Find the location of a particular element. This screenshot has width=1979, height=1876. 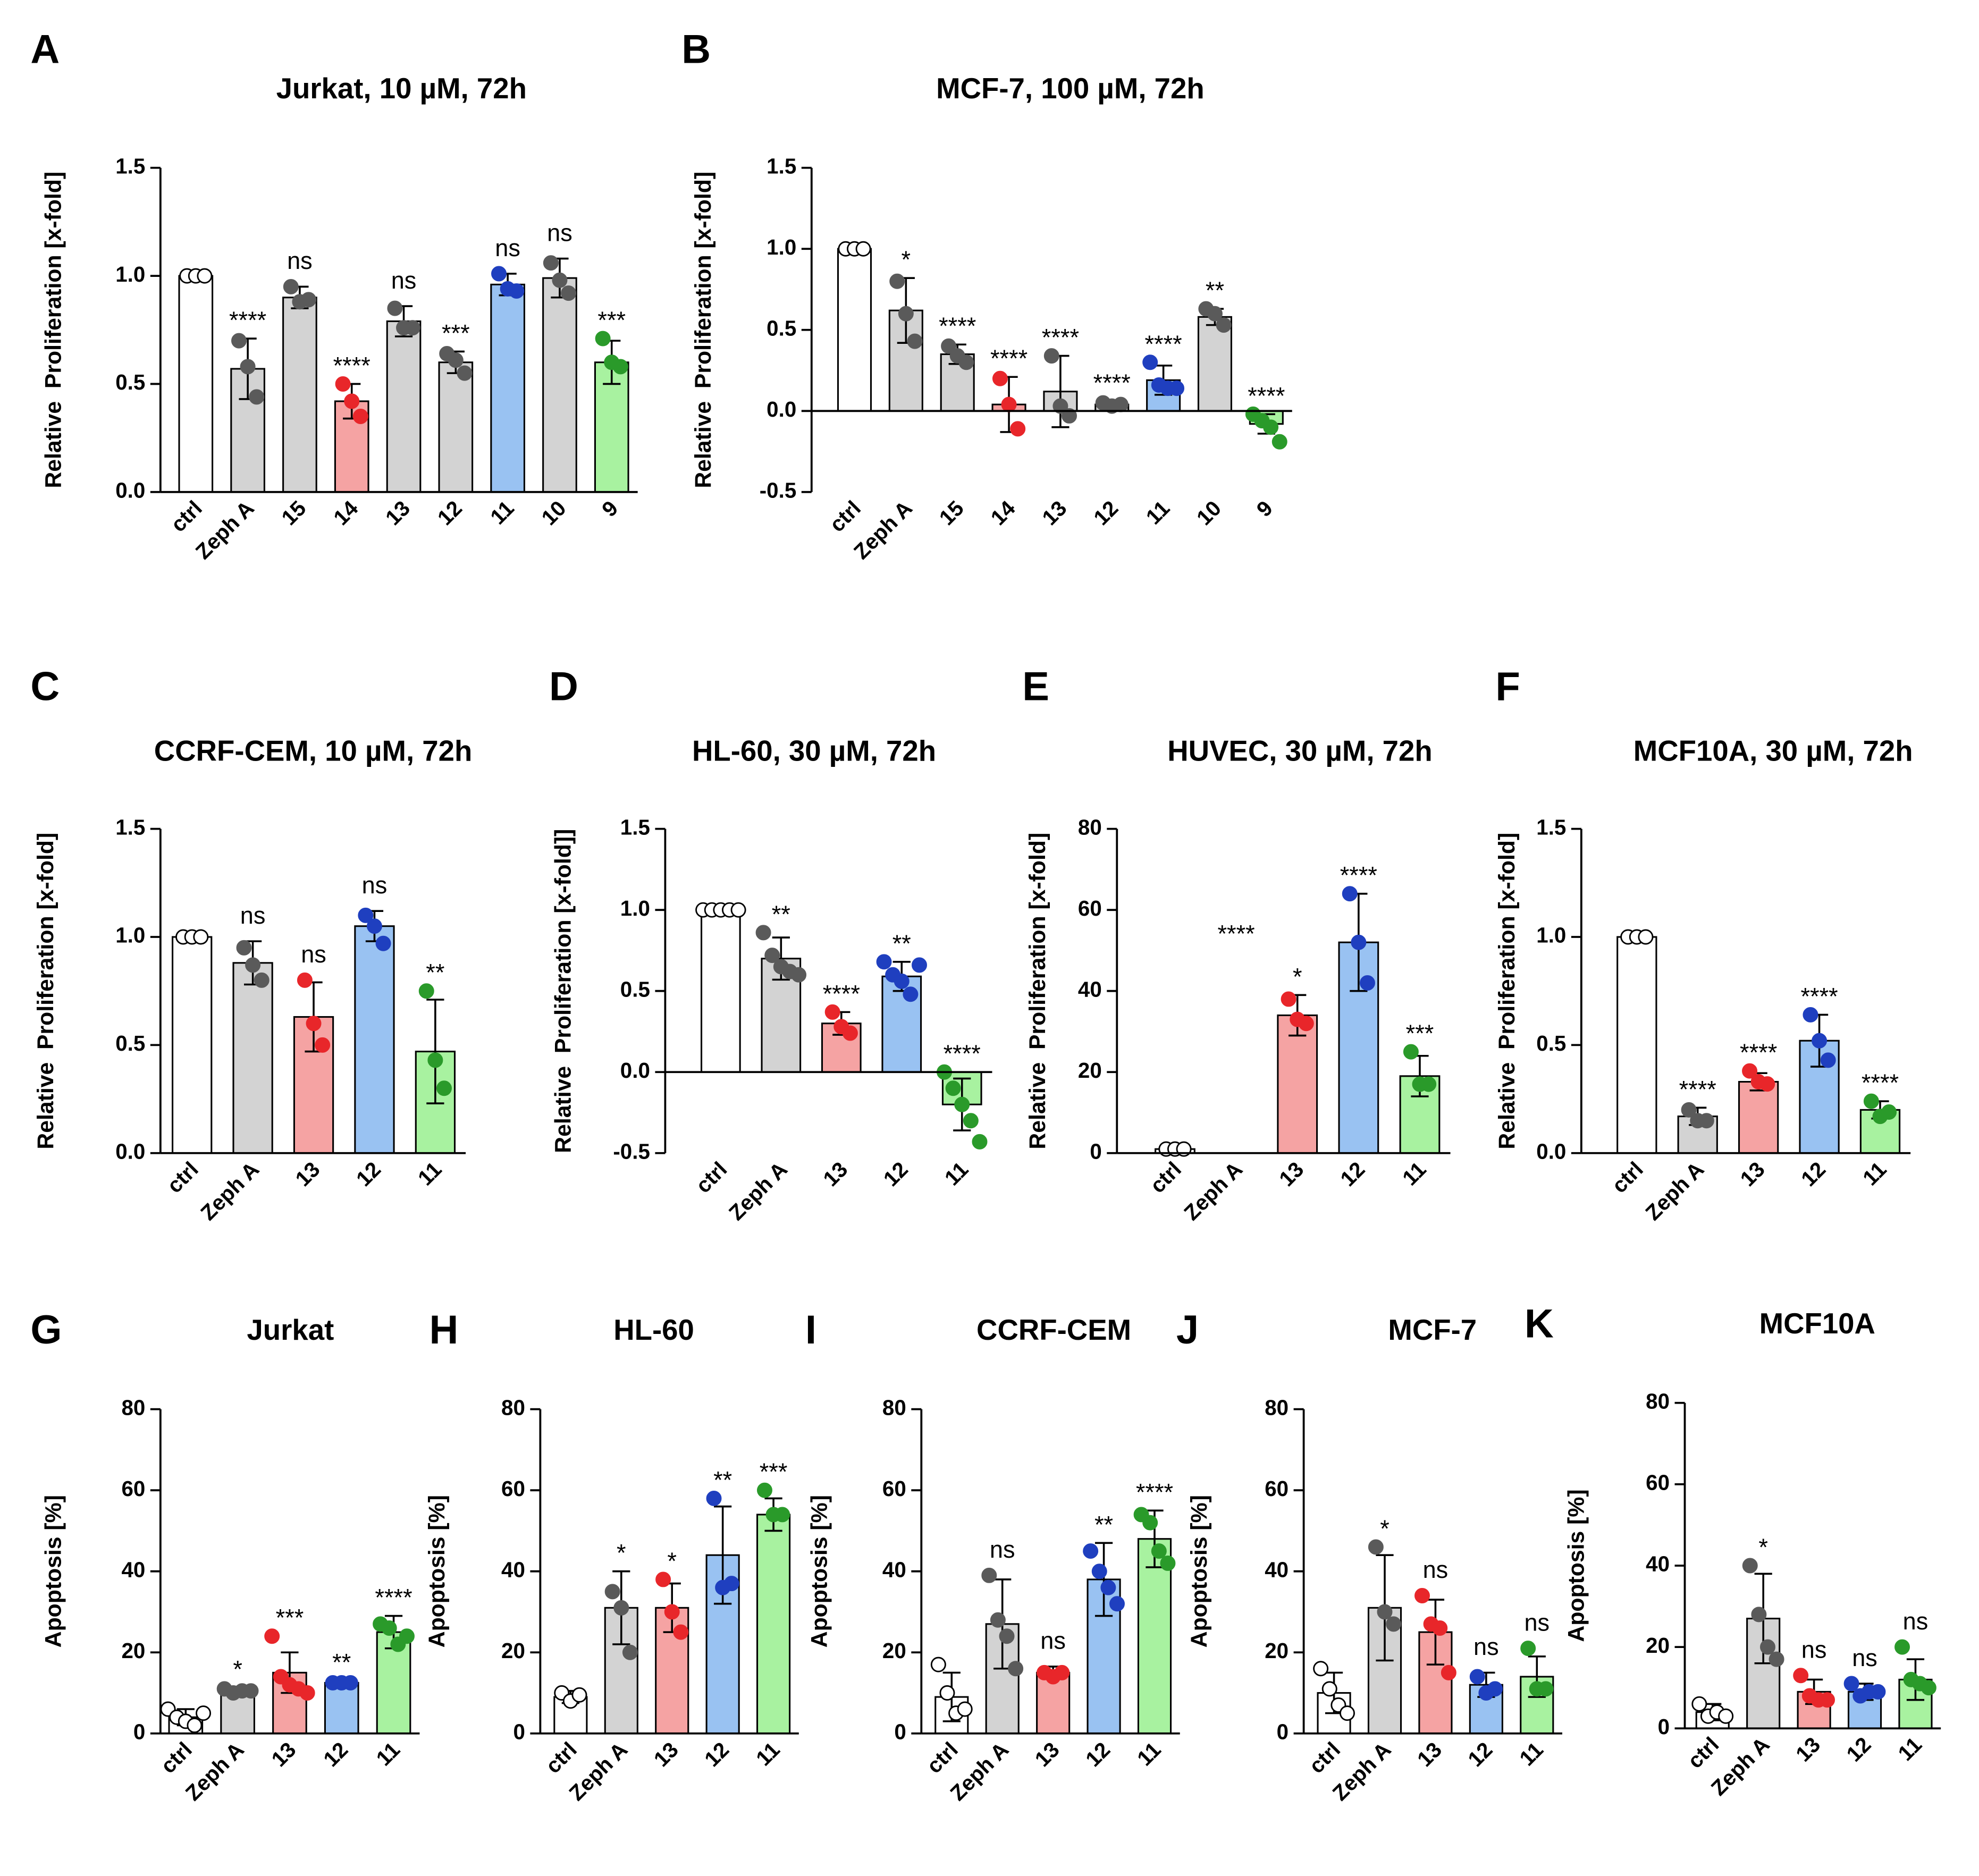

chart-title: MCF10A, 30 µM, 72h is located at coordinates (1773, 750).